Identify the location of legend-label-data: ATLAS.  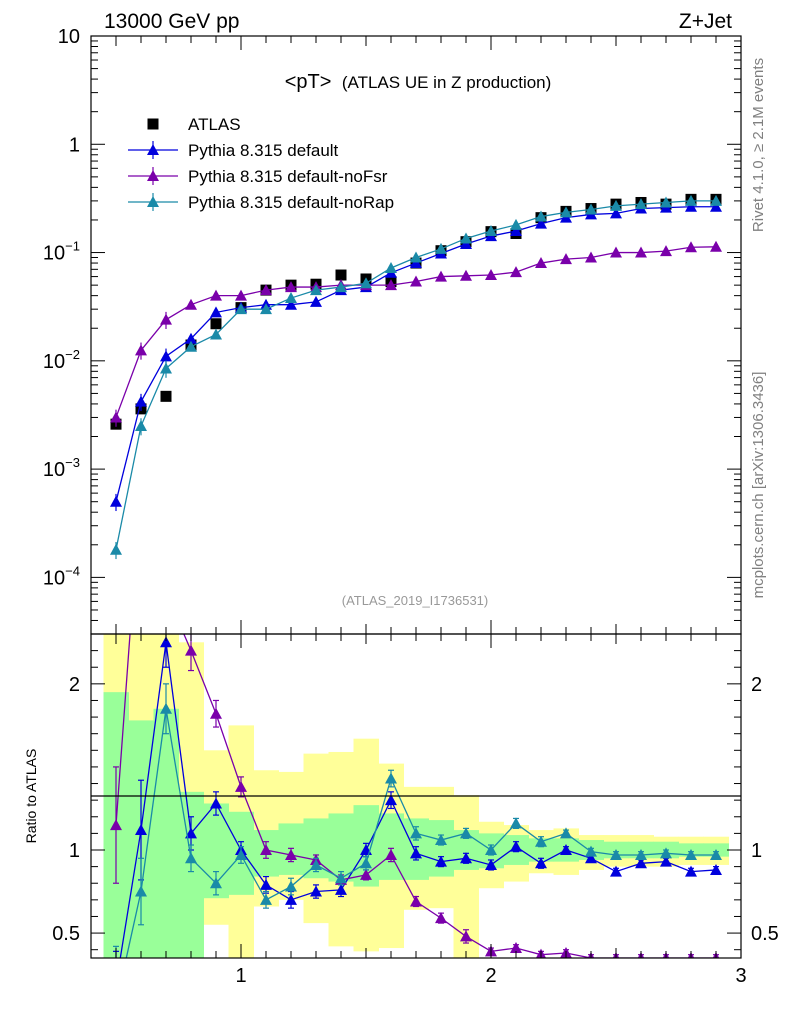
(214, 124).